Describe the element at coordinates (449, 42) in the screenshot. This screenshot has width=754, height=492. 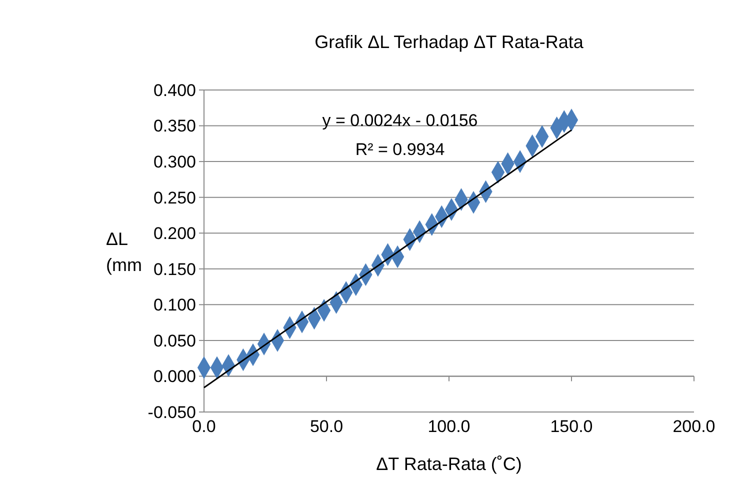
I see `chart-title: Grafik ΔL Terhadap ΔT Rata-Rata` at that location.